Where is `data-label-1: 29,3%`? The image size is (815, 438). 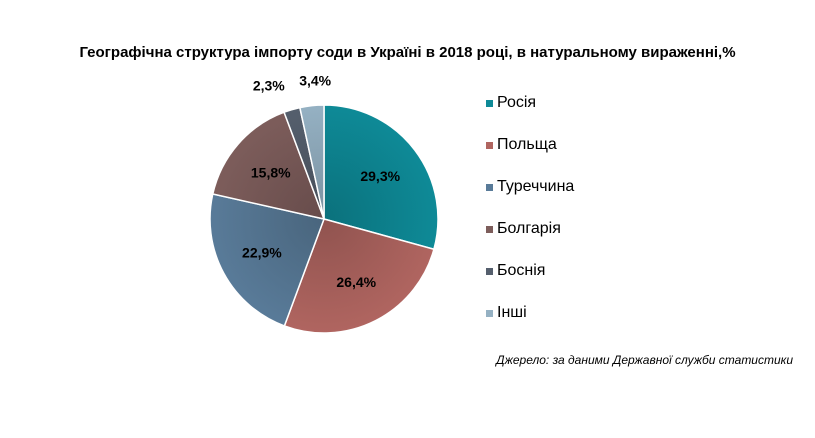 data-label-1: 29,3% is located at coordinates (380, 176).